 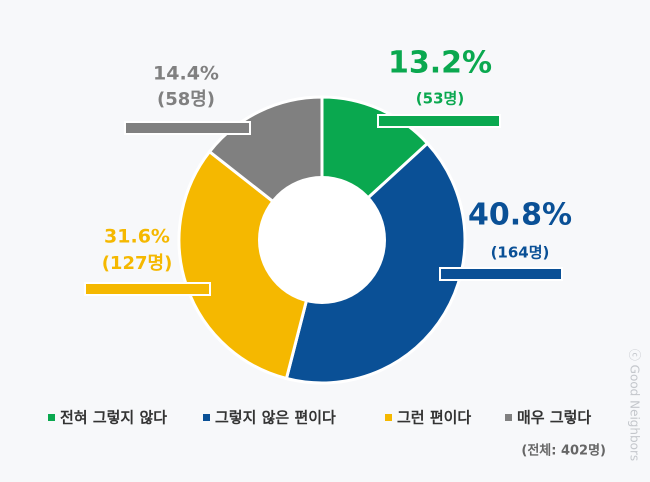 What do you see at coordinates (440, 63) in the screenshot?
I see `value-label: 13.2%` at bounding box center [440, 63].